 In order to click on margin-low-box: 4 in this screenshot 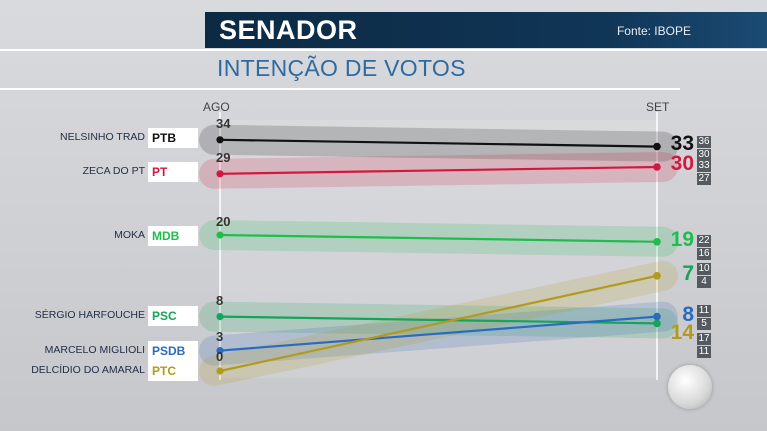, I will do `click(704, 282)`.